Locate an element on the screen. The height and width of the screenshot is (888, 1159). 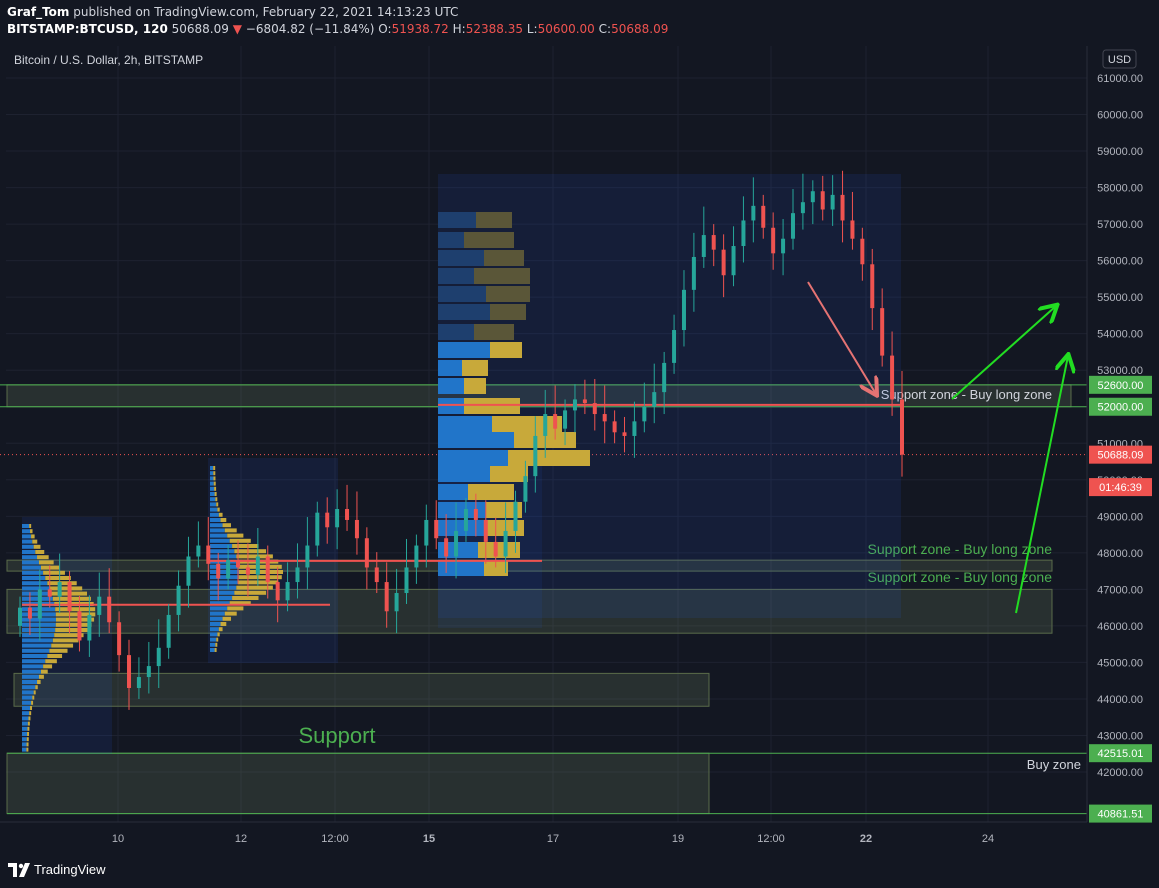
price-tick-label: 57000.00 is located at coordinates (1120, 225).